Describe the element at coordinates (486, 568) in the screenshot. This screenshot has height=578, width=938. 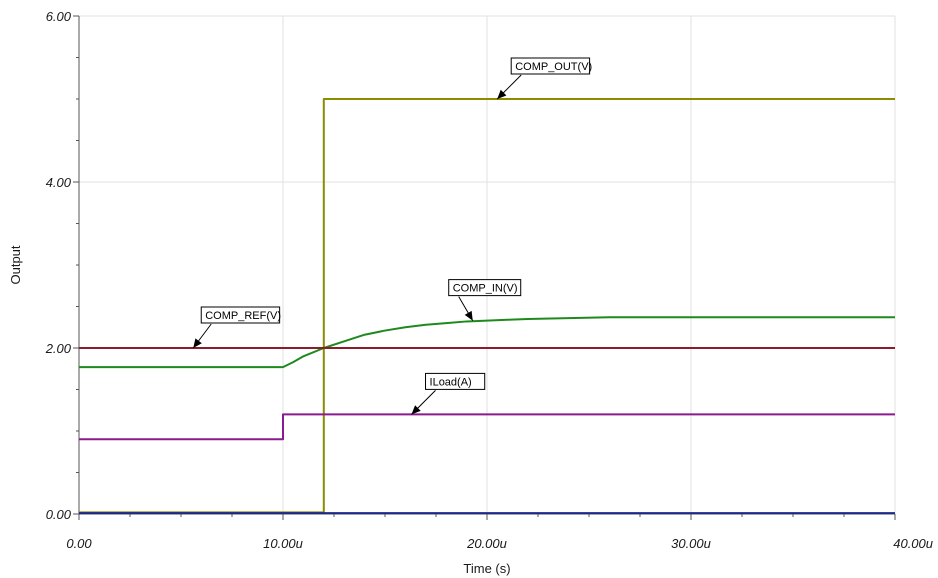
I see `x-axis-label: Time (s)` at that location.